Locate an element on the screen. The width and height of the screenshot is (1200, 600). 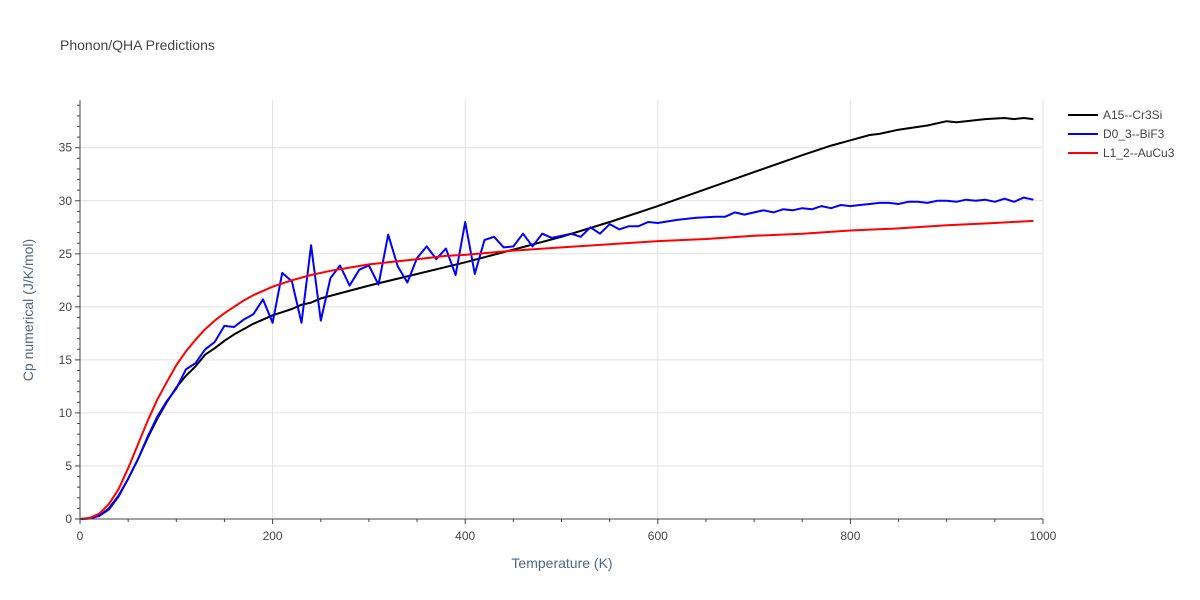
y-tick-label: 25 is located at coordinates (66, 254).